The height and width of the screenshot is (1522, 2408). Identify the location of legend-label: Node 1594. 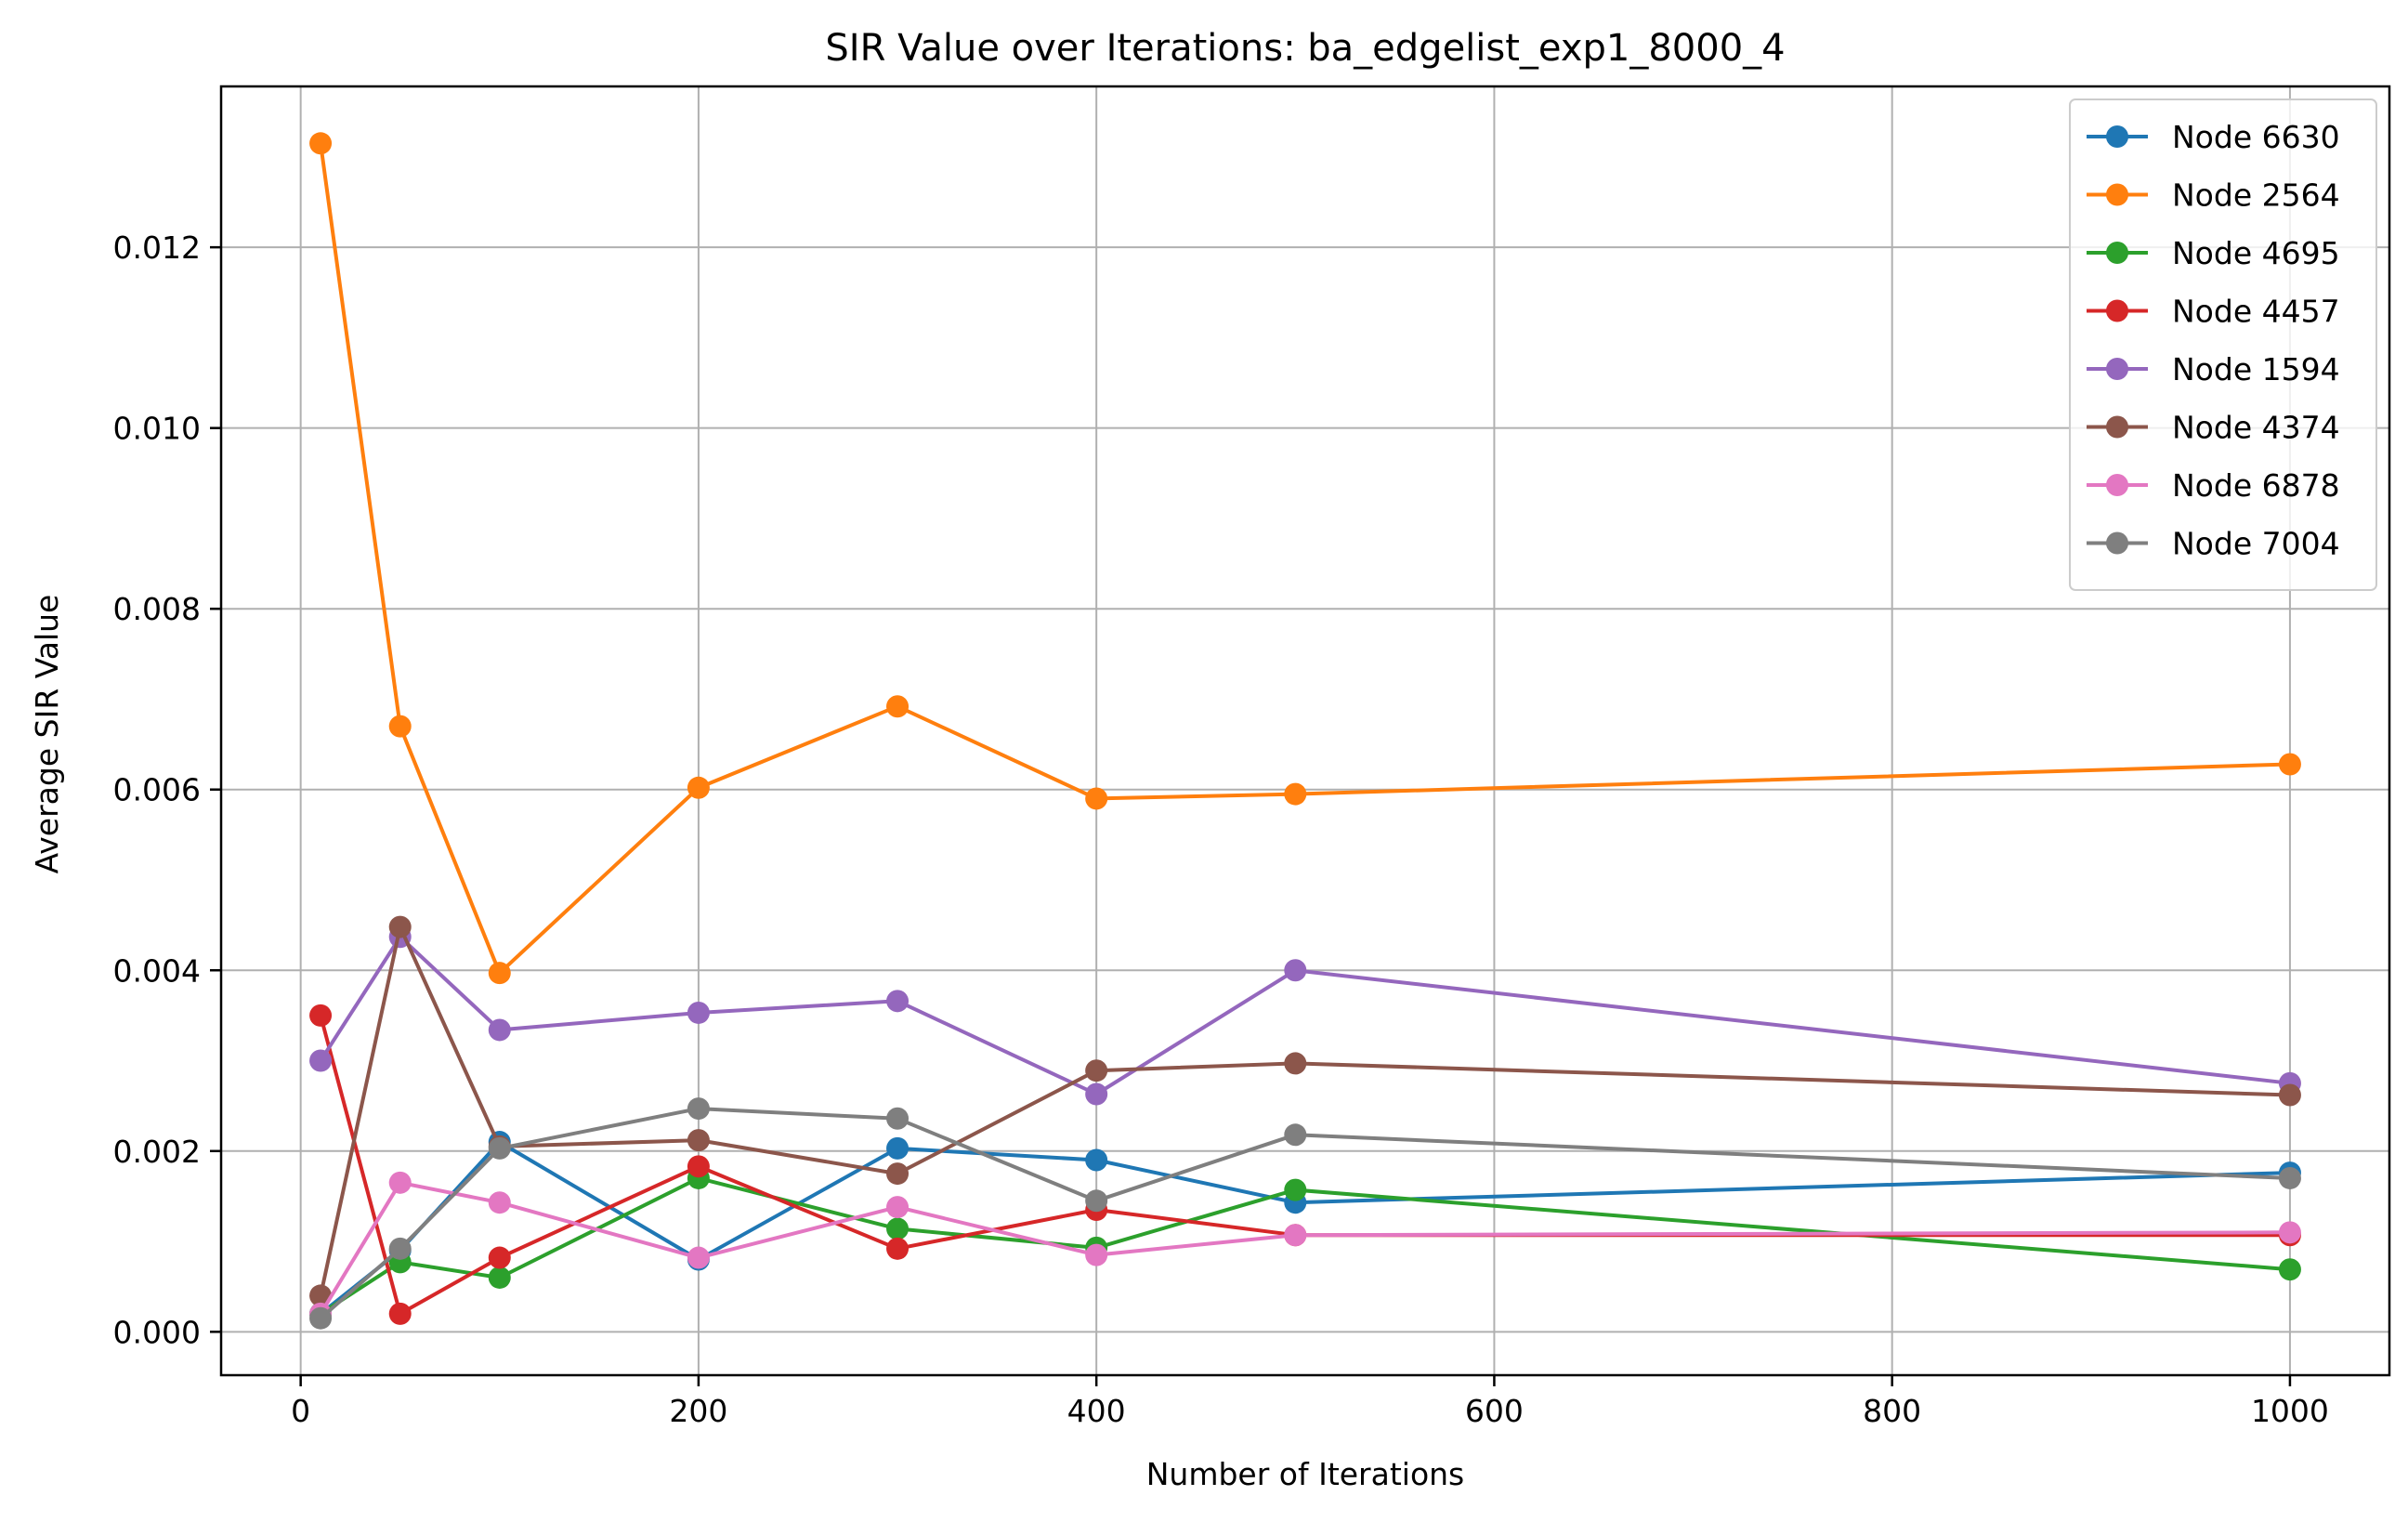
(2256, 369).